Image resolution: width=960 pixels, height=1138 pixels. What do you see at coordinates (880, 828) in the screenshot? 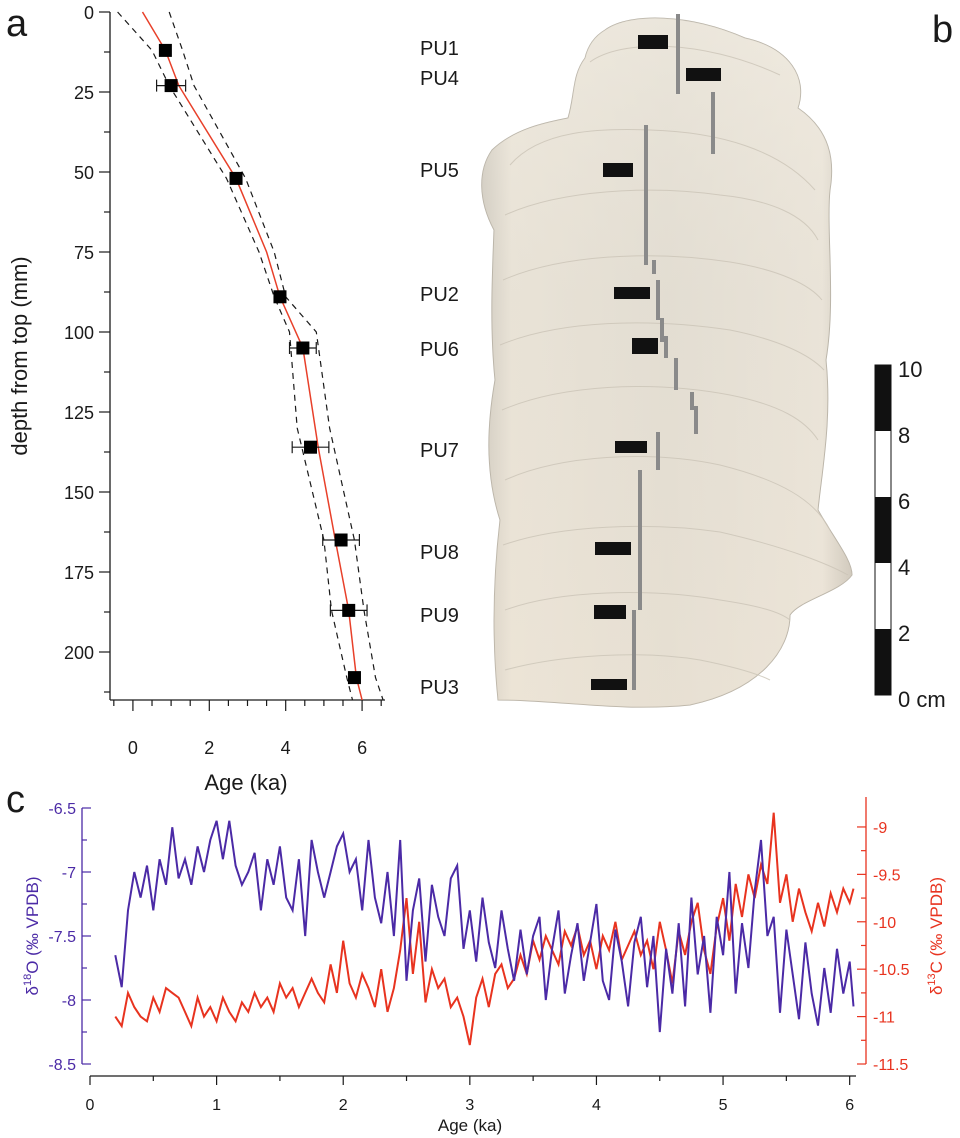
I see `d13c-tick-label: -9` at bounding box center [880, 828].